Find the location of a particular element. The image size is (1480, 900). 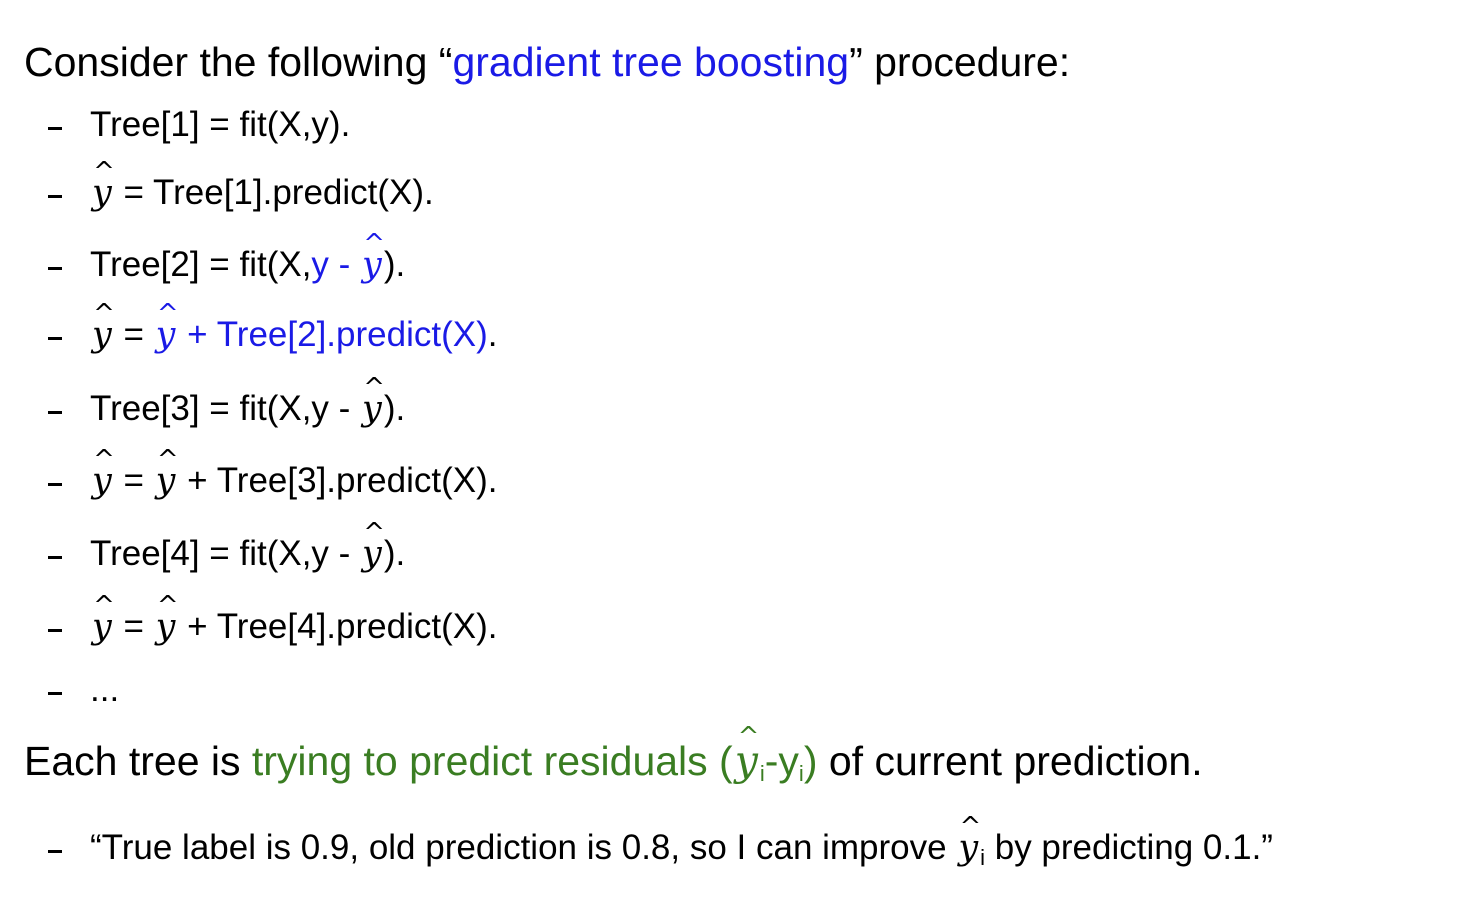

step-6-eq: = is located at coordinates (133, 480).